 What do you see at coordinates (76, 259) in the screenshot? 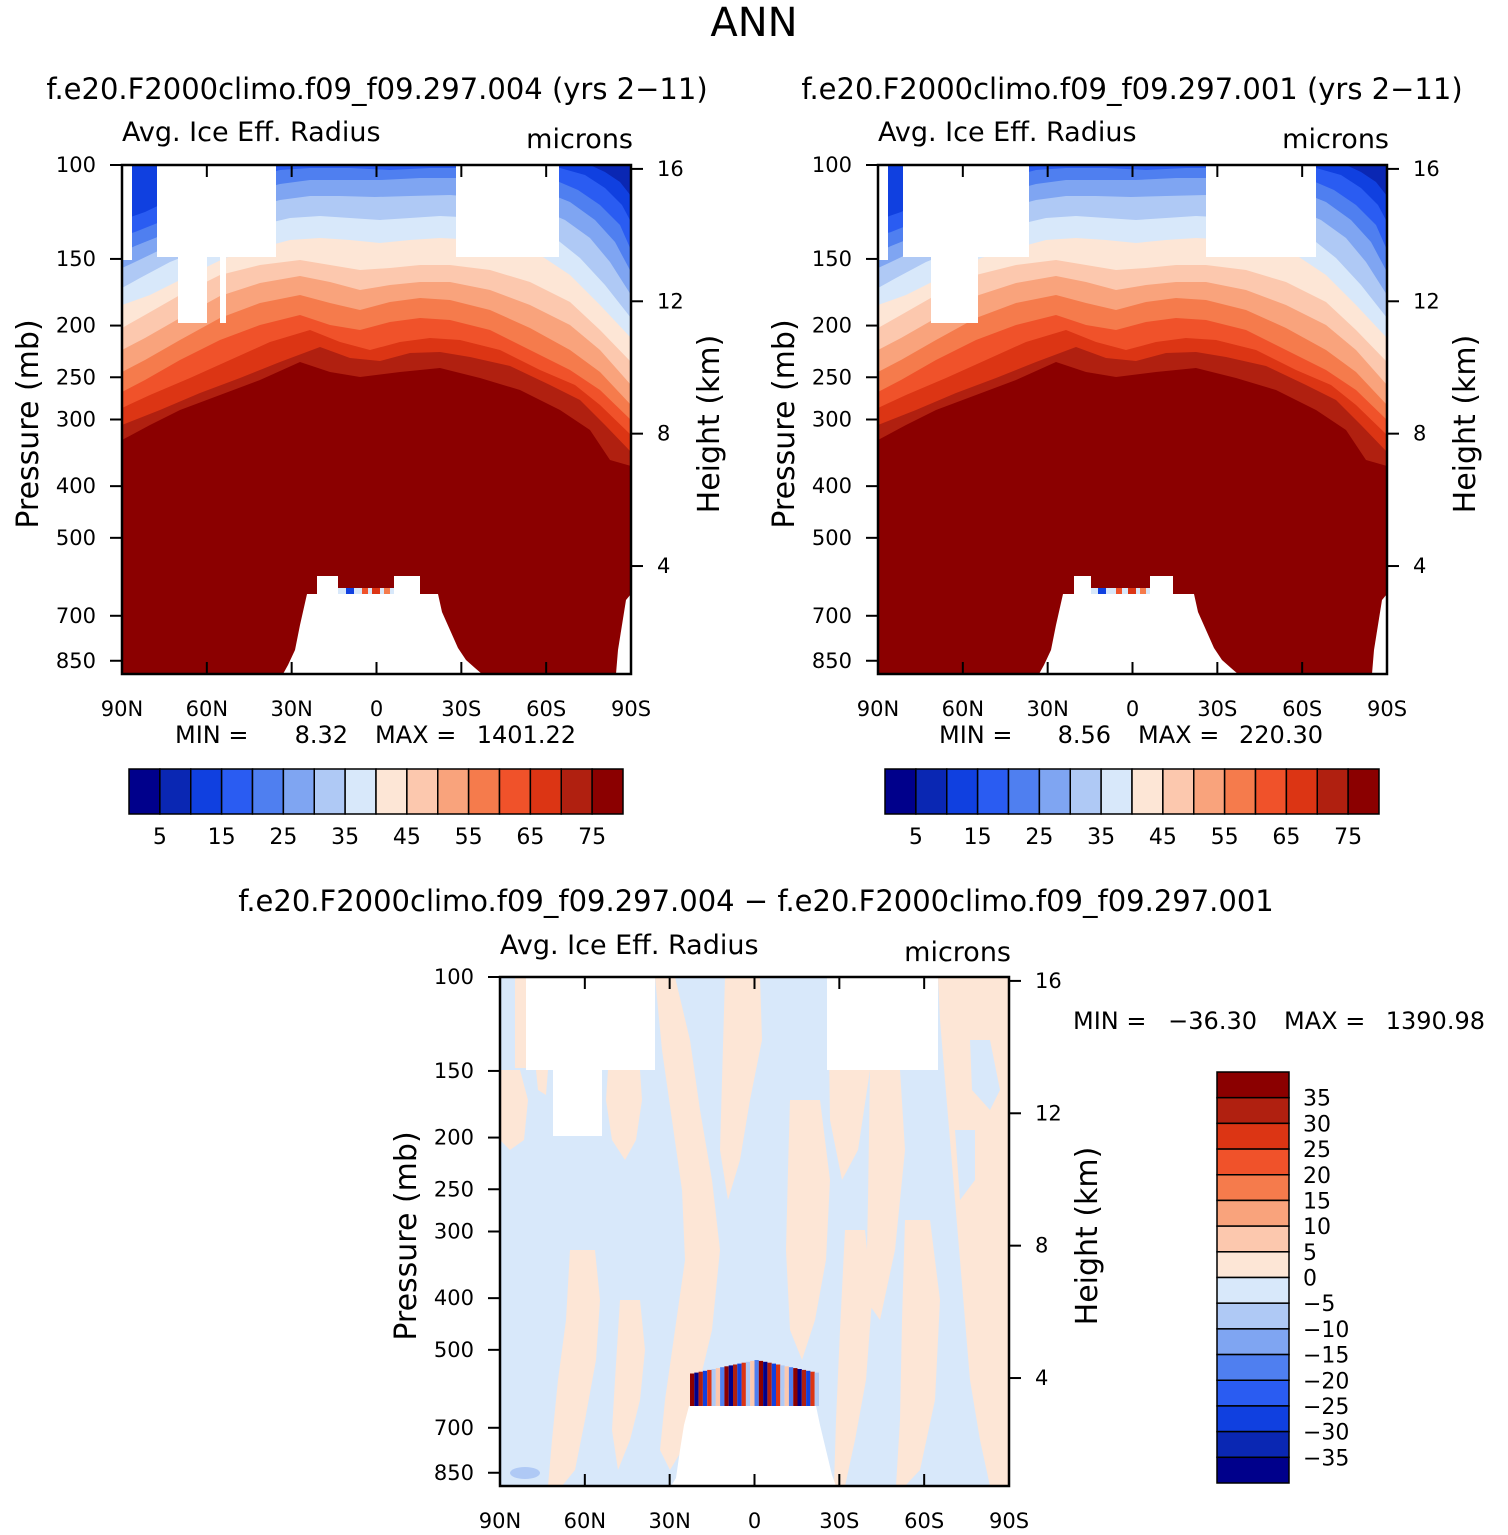
I see `p1-y-tick-label: 150` at bounding box center [76, 259].